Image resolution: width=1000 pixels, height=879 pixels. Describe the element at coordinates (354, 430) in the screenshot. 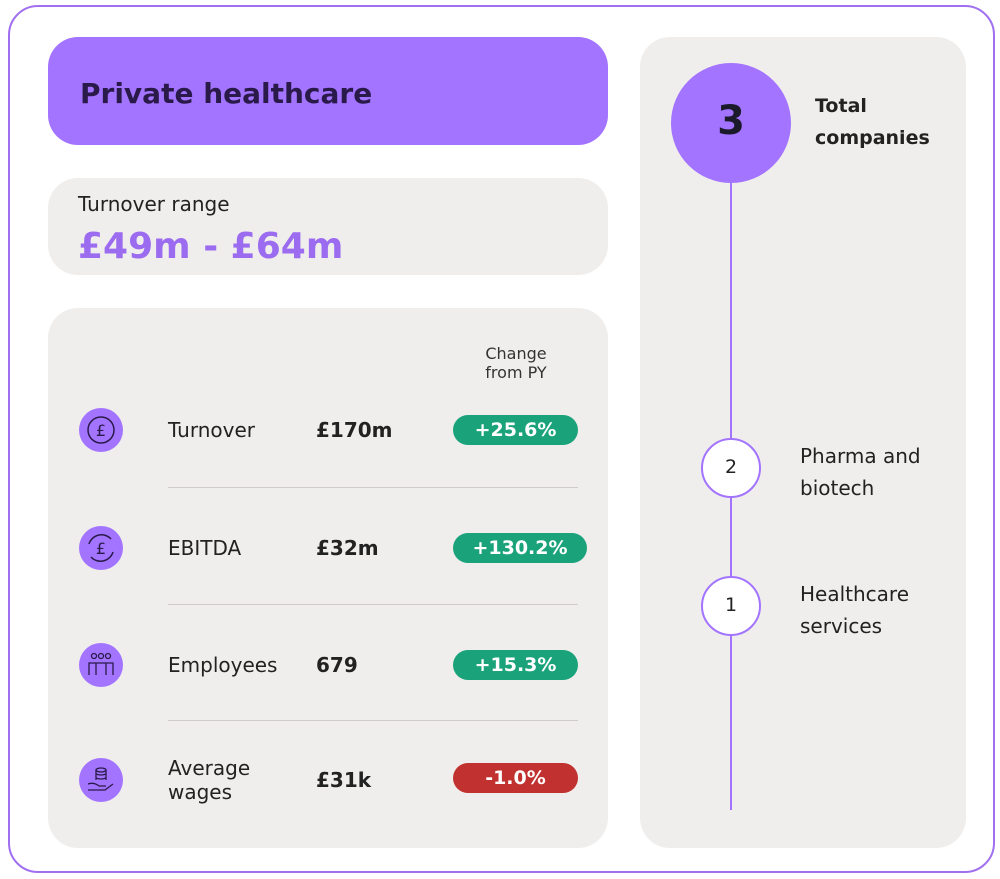

I see `metric-value: £170m` at that location.